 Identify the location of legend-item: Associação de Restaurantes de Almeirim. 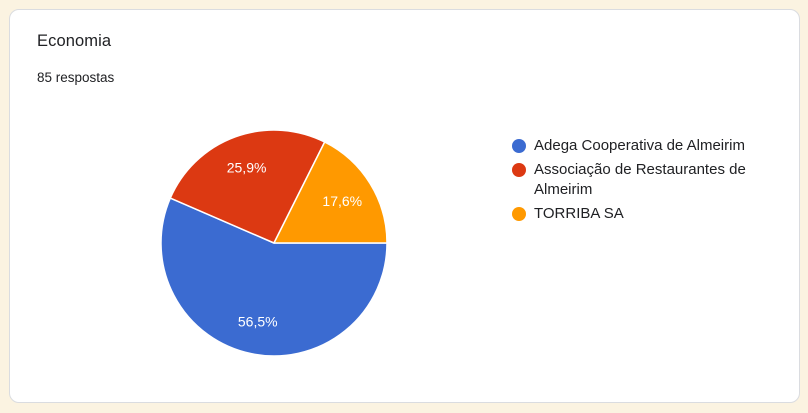
(644, 180).